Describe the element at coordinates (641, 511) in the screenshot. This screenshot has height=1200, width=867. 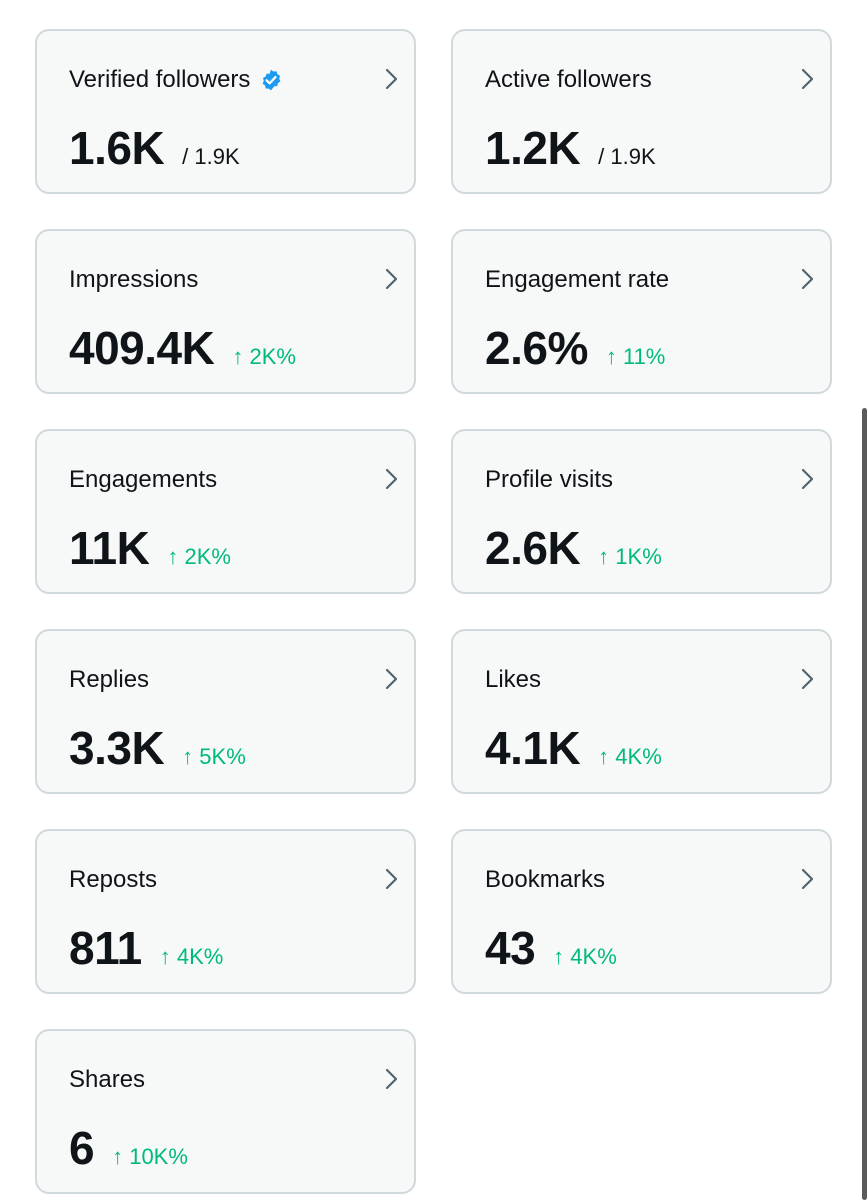
I see `metric-card-profile-visits: Profile visits 2.6K ↑ 1K%` at that location.